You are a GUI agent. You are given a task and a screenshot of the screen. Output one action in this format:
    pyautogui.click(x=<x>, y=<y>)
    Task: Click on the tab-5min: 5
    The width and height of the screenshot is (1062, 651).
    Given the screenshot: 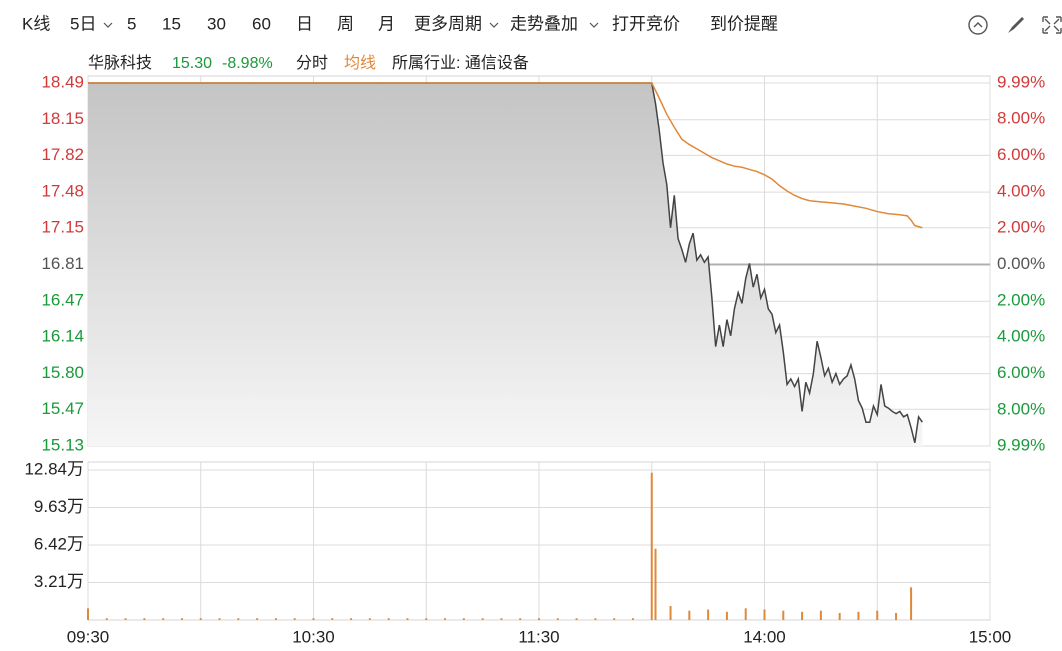 What is the action you would take?
    pyautogui.click(x=131, y=23)
    